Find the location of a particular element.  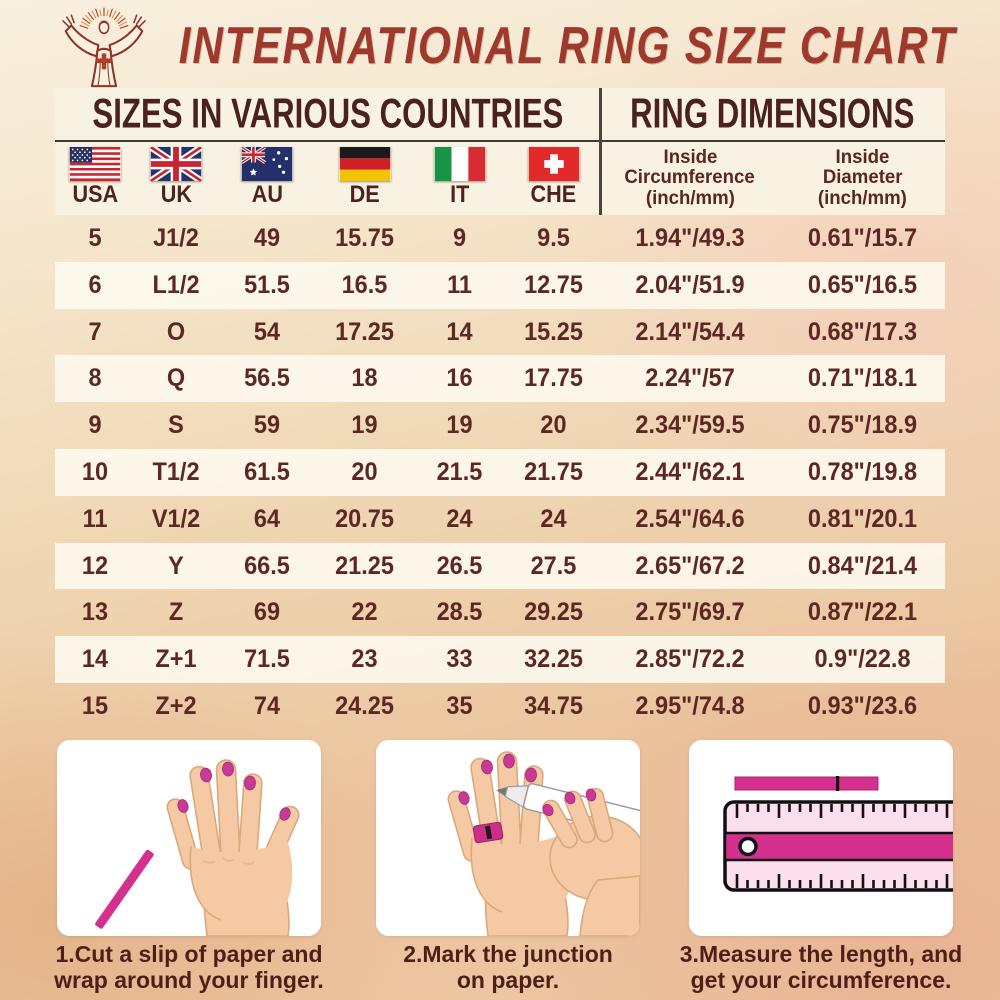

table-cell: Y is located at coordinates (176, 565).